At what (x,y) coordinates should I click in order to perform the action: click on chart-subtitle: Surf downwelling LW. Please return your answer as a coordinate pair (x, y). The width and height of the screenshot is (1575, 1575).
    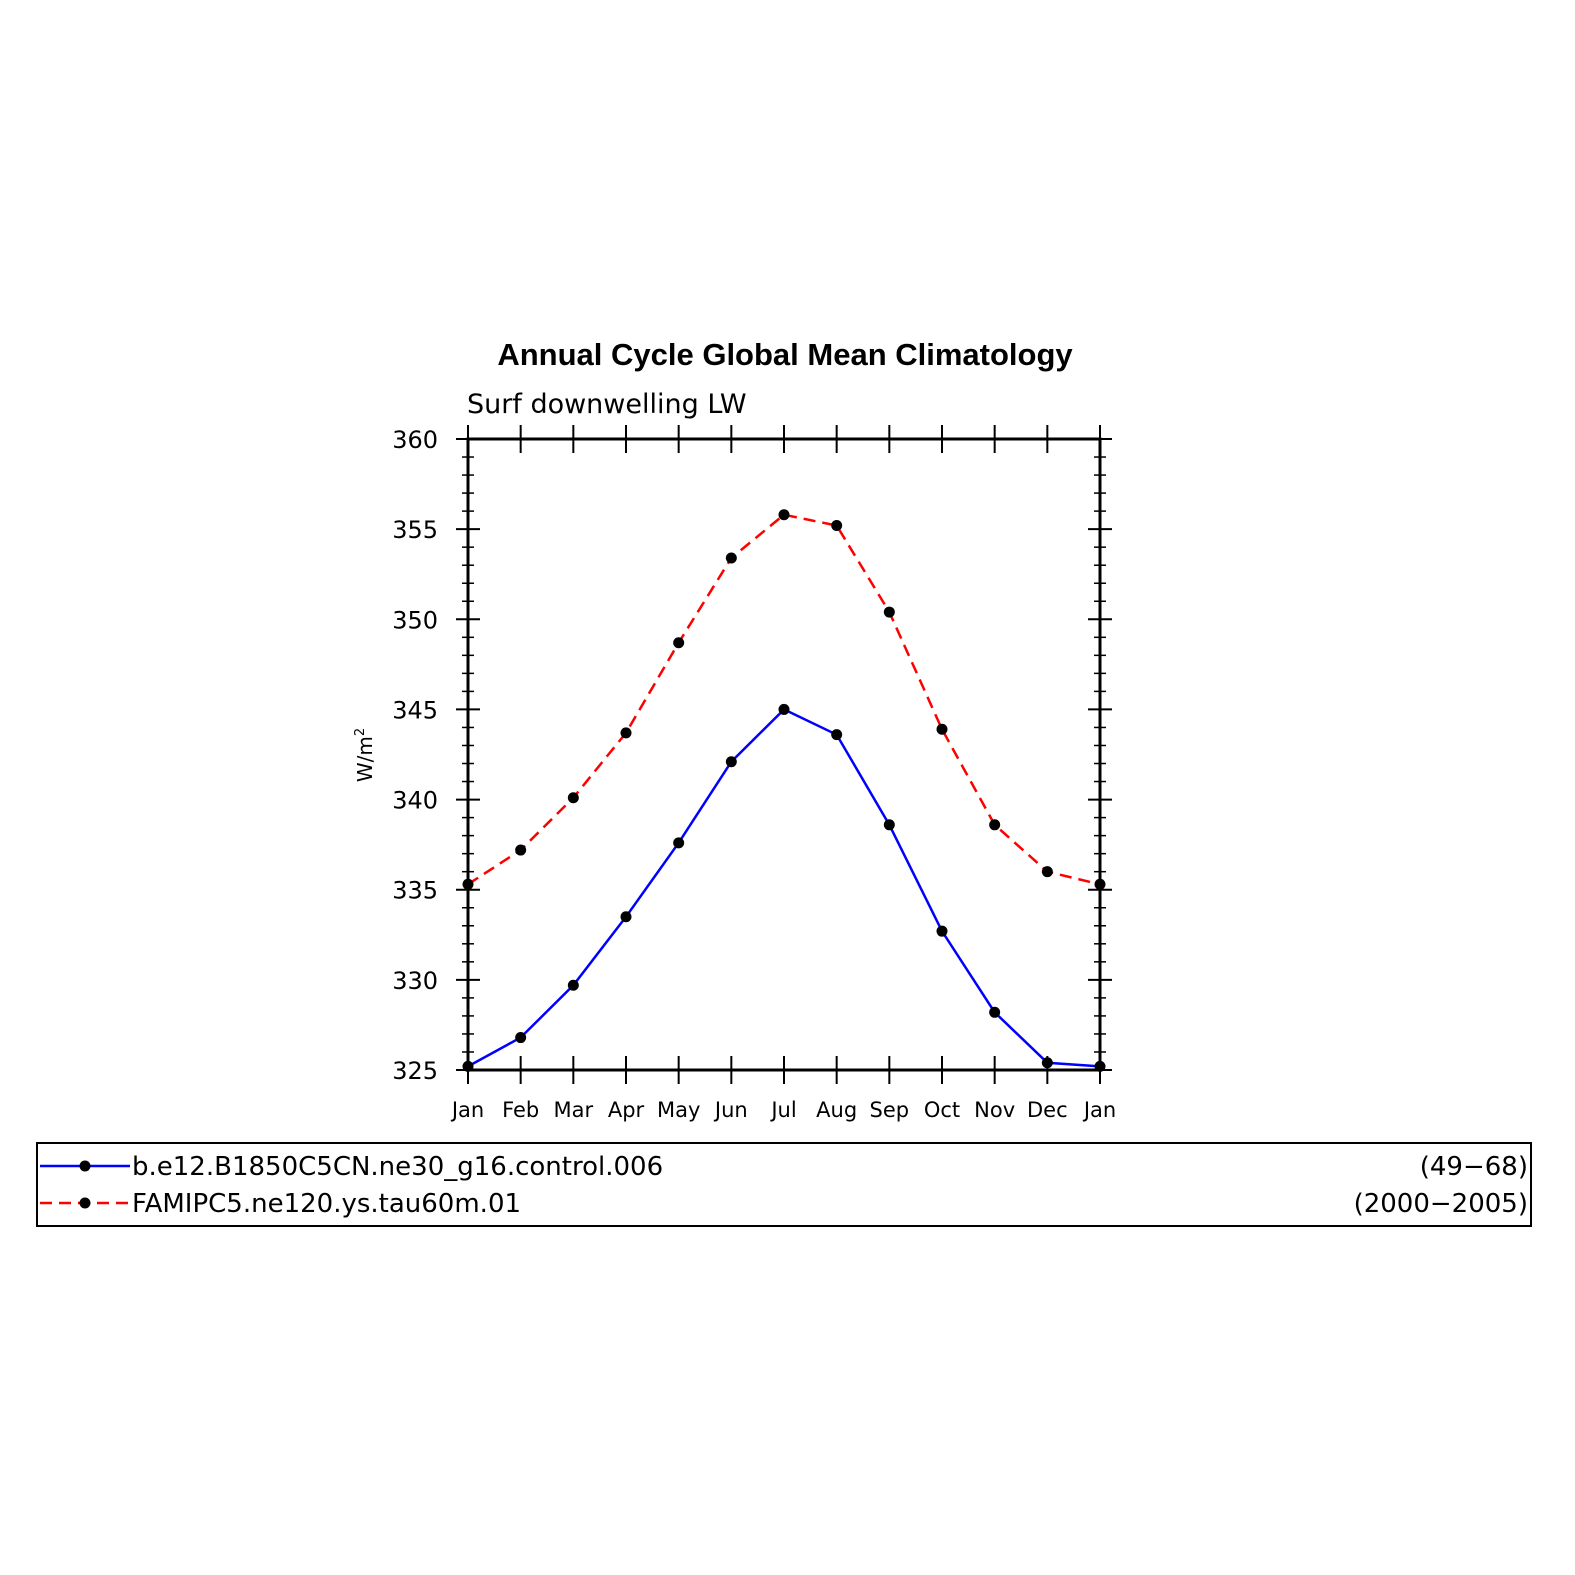
    Looking at the image, I should click on (607, 404).